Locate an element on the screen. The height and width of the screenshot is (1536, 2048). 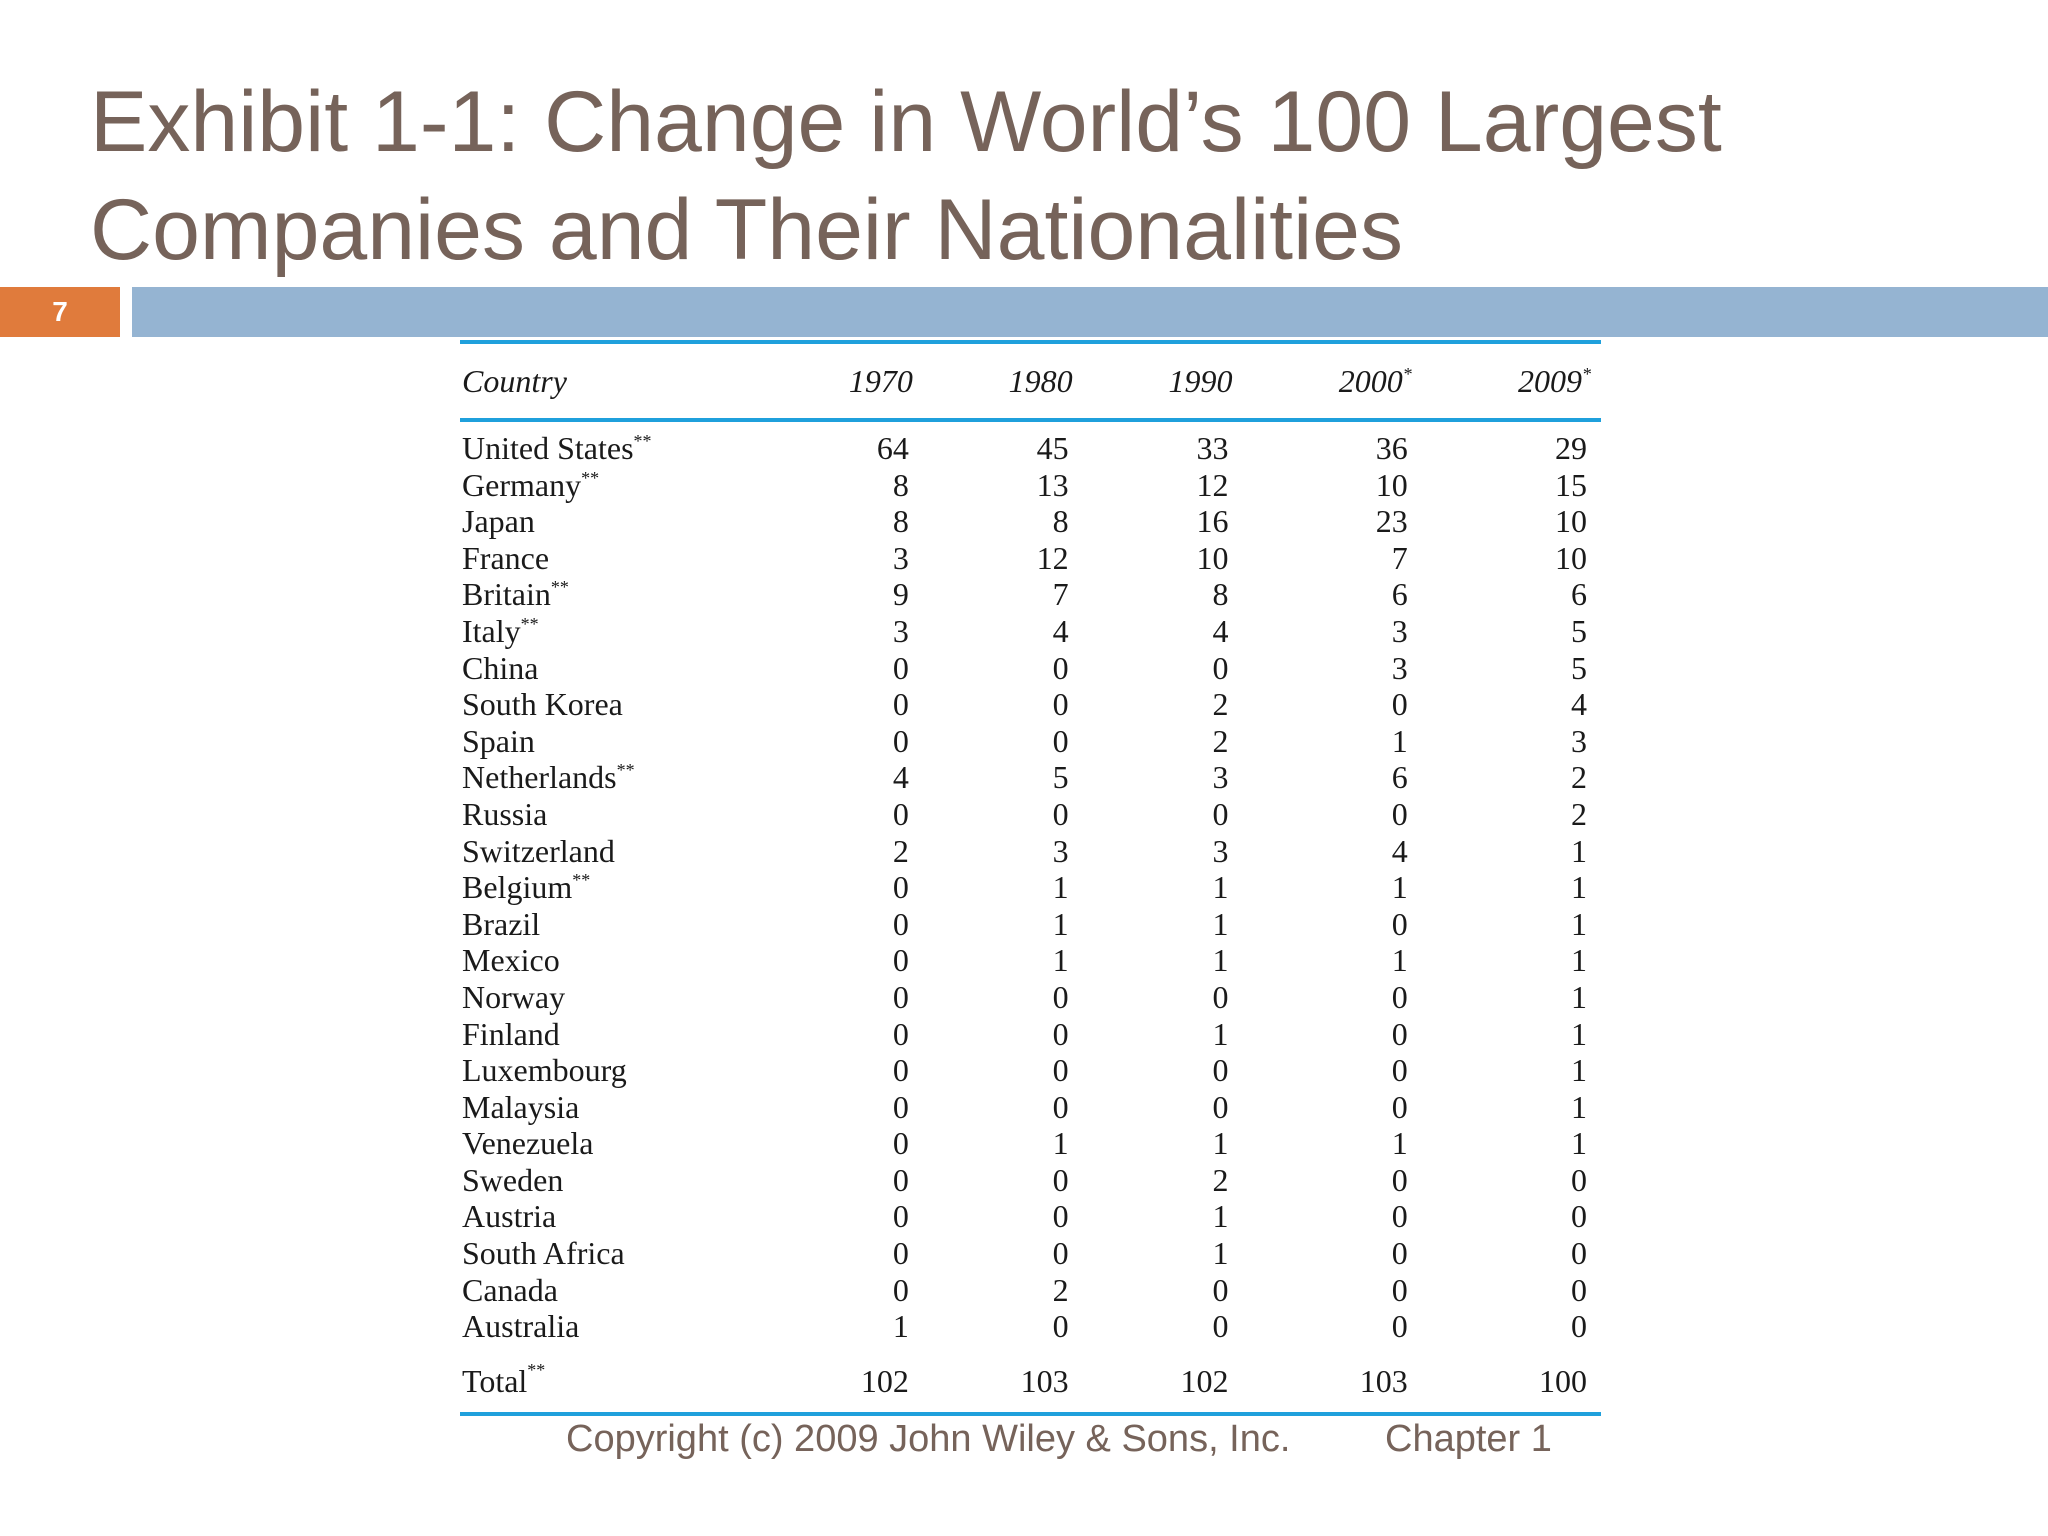
value-cell: 23 is located at coordinates (1391, 521).